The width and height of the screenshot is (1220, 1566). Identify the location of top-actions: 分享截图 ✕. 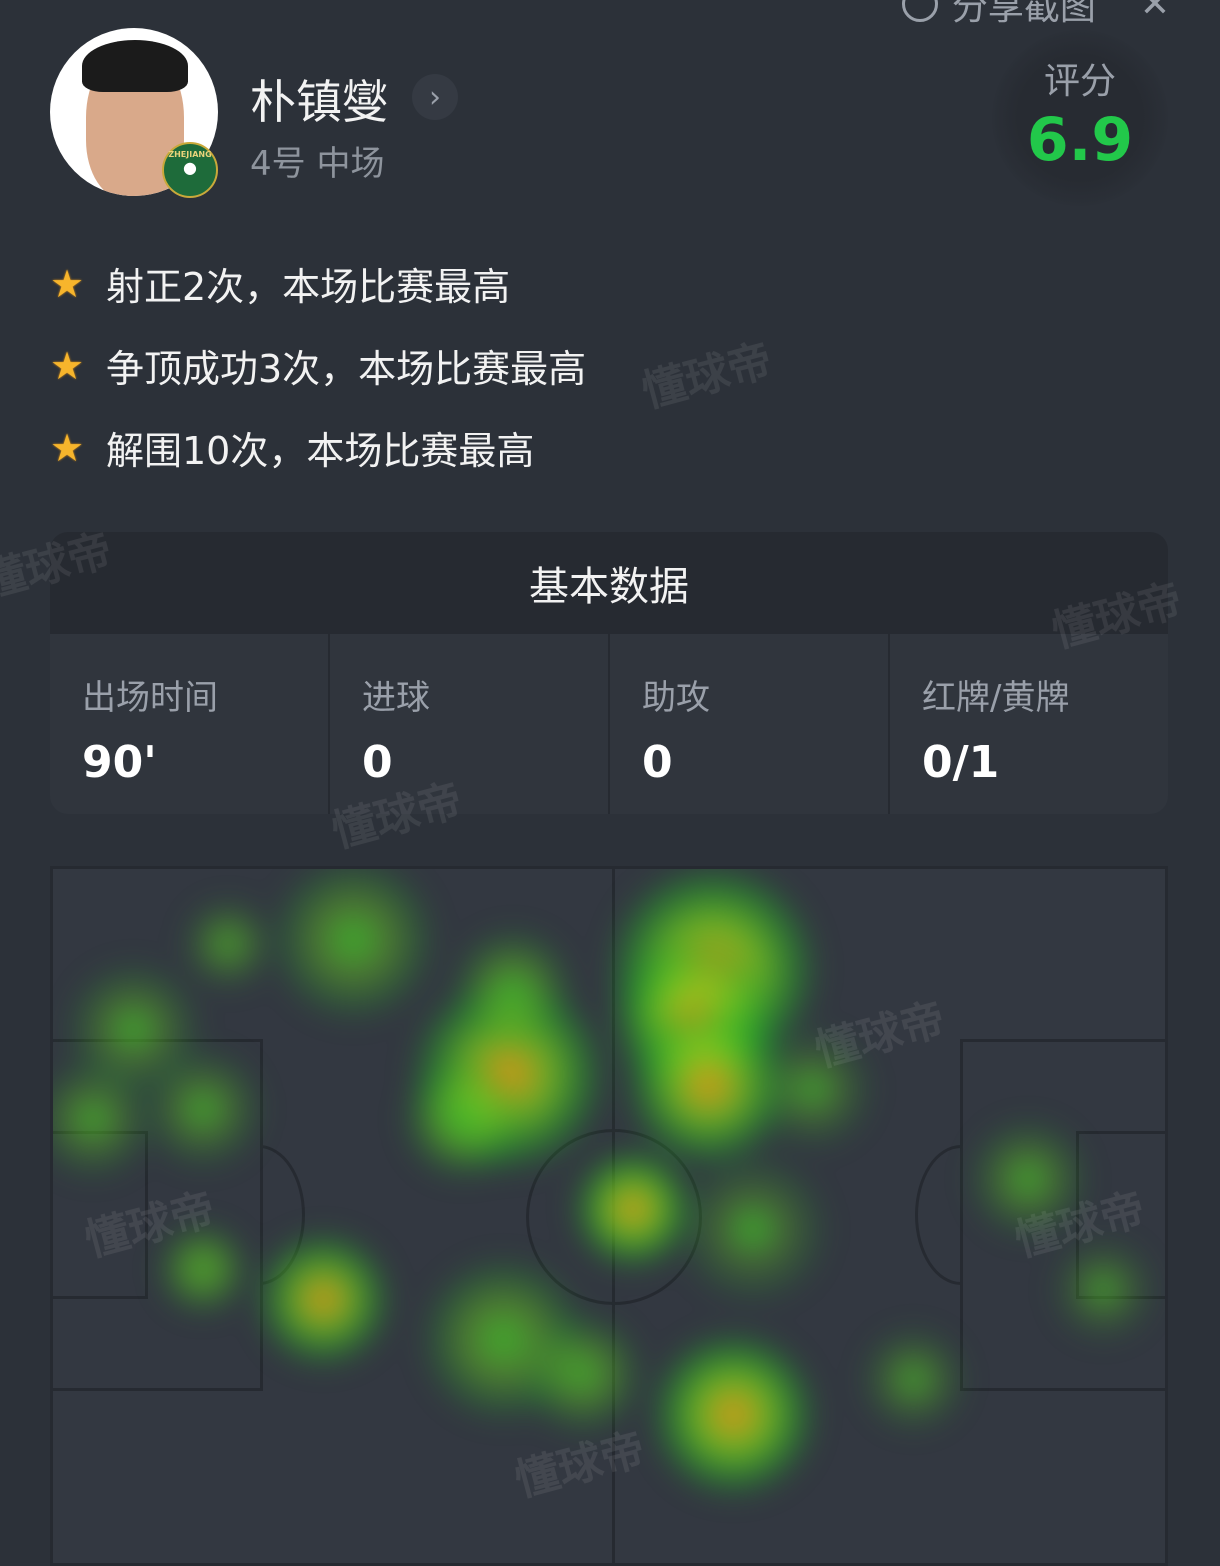
(1035, 15).